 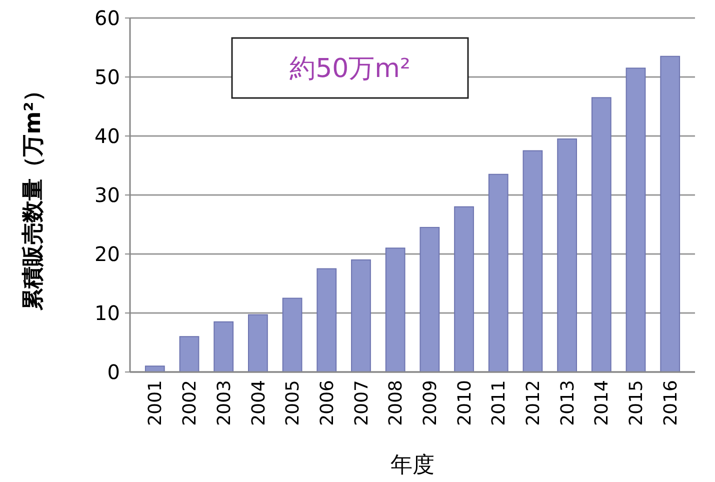 I want to click on x-tick-label: 2015, so click(x=637, y=403).